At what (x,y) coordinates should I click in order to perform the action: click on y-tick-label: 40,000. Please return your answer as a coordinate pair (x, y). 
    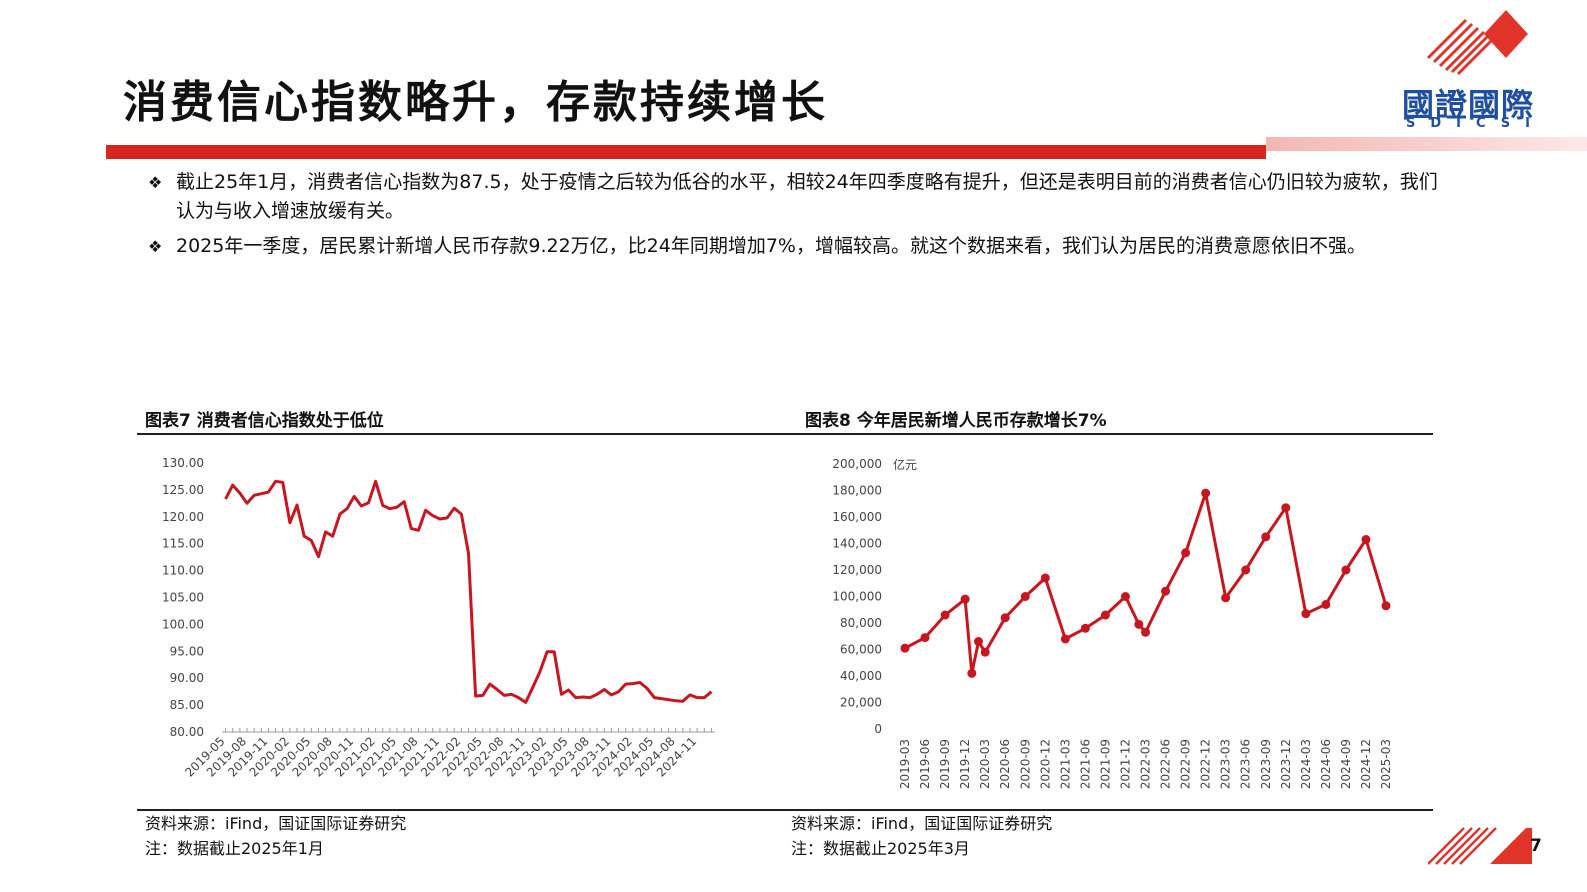
    Looking at the image, I should click on (861, 676).